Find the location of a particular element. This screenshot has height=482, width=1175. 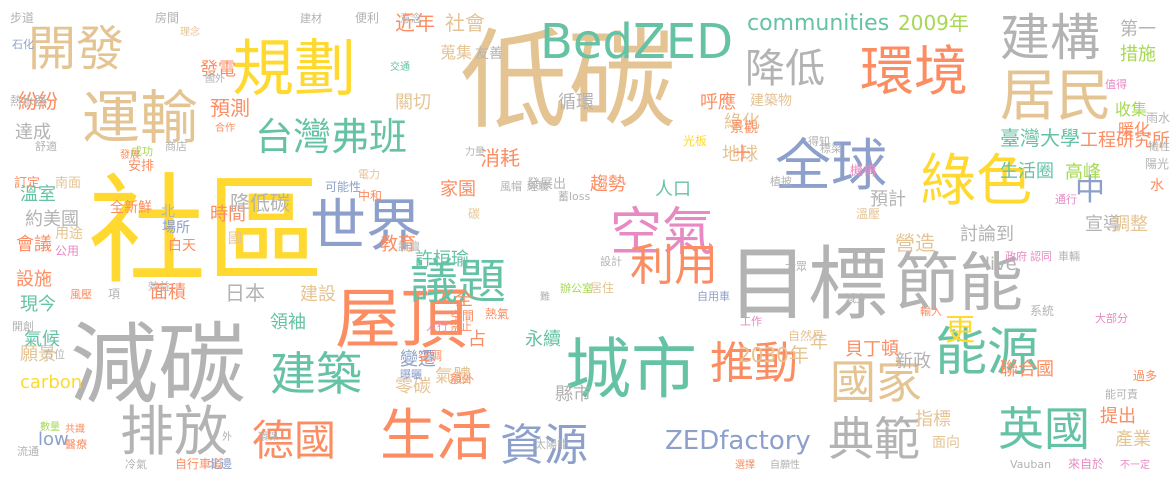

word-127: 植披 is located at coordinates (781, 181).